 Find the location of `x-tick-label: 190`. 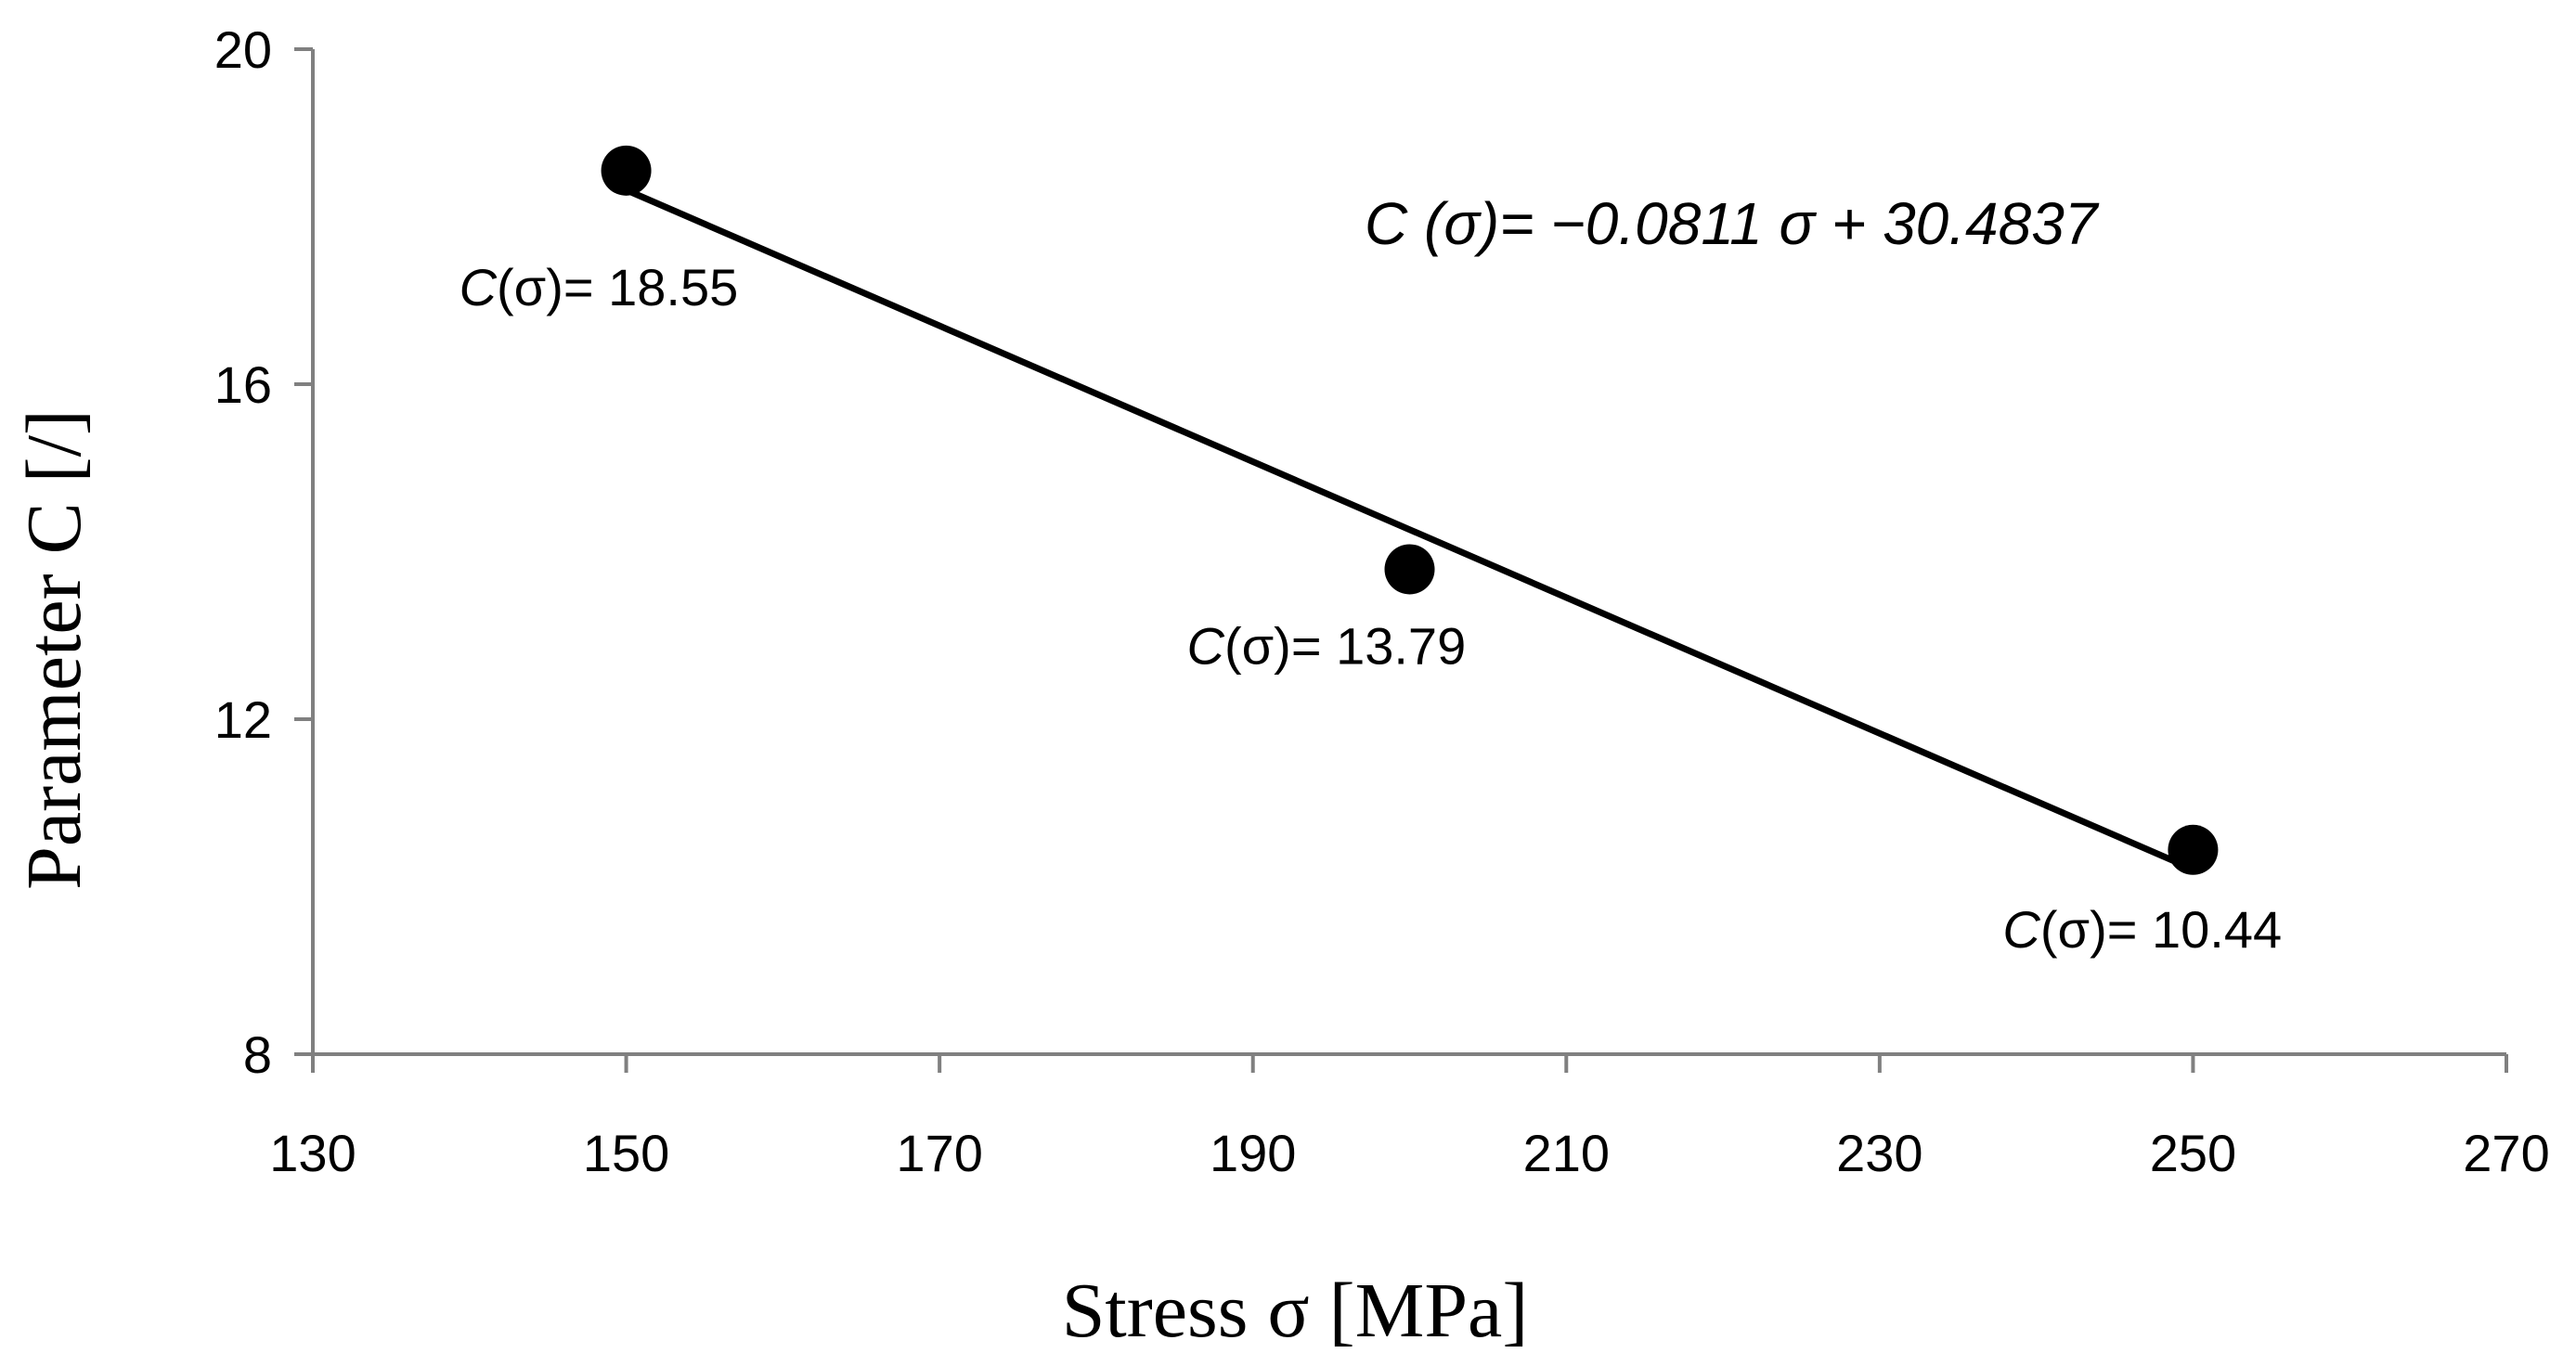

x-tick-label: 190 is located at coordinates (1253, 1153).